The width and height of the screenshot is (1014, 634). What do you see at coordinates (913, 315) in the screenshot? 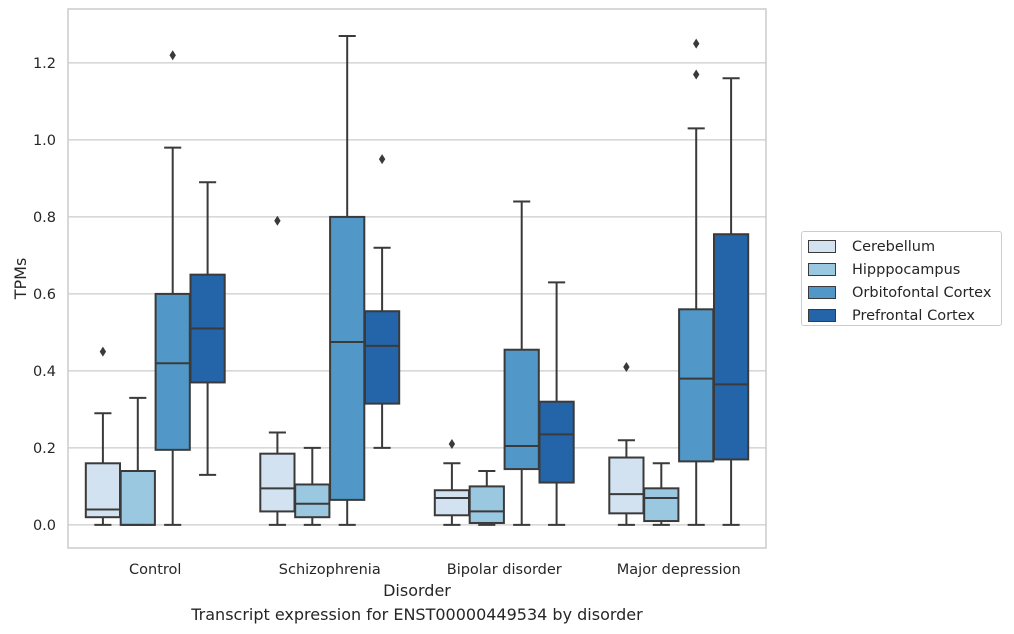
I see `legend-label: Prefrontal Cortex` at bounding box center [913, 315].